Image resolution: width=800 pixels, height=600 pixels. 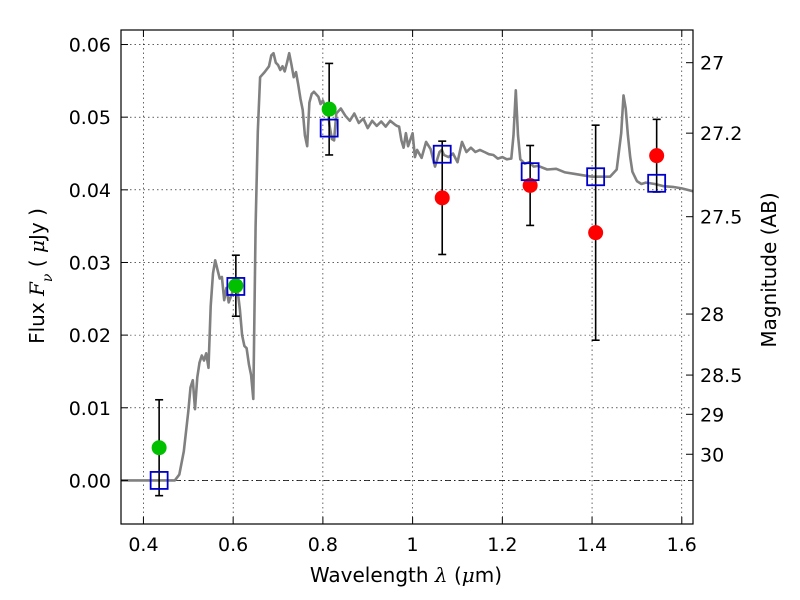 I want to click on mag-tick-label: 28.5, so click(x=721, y=376).